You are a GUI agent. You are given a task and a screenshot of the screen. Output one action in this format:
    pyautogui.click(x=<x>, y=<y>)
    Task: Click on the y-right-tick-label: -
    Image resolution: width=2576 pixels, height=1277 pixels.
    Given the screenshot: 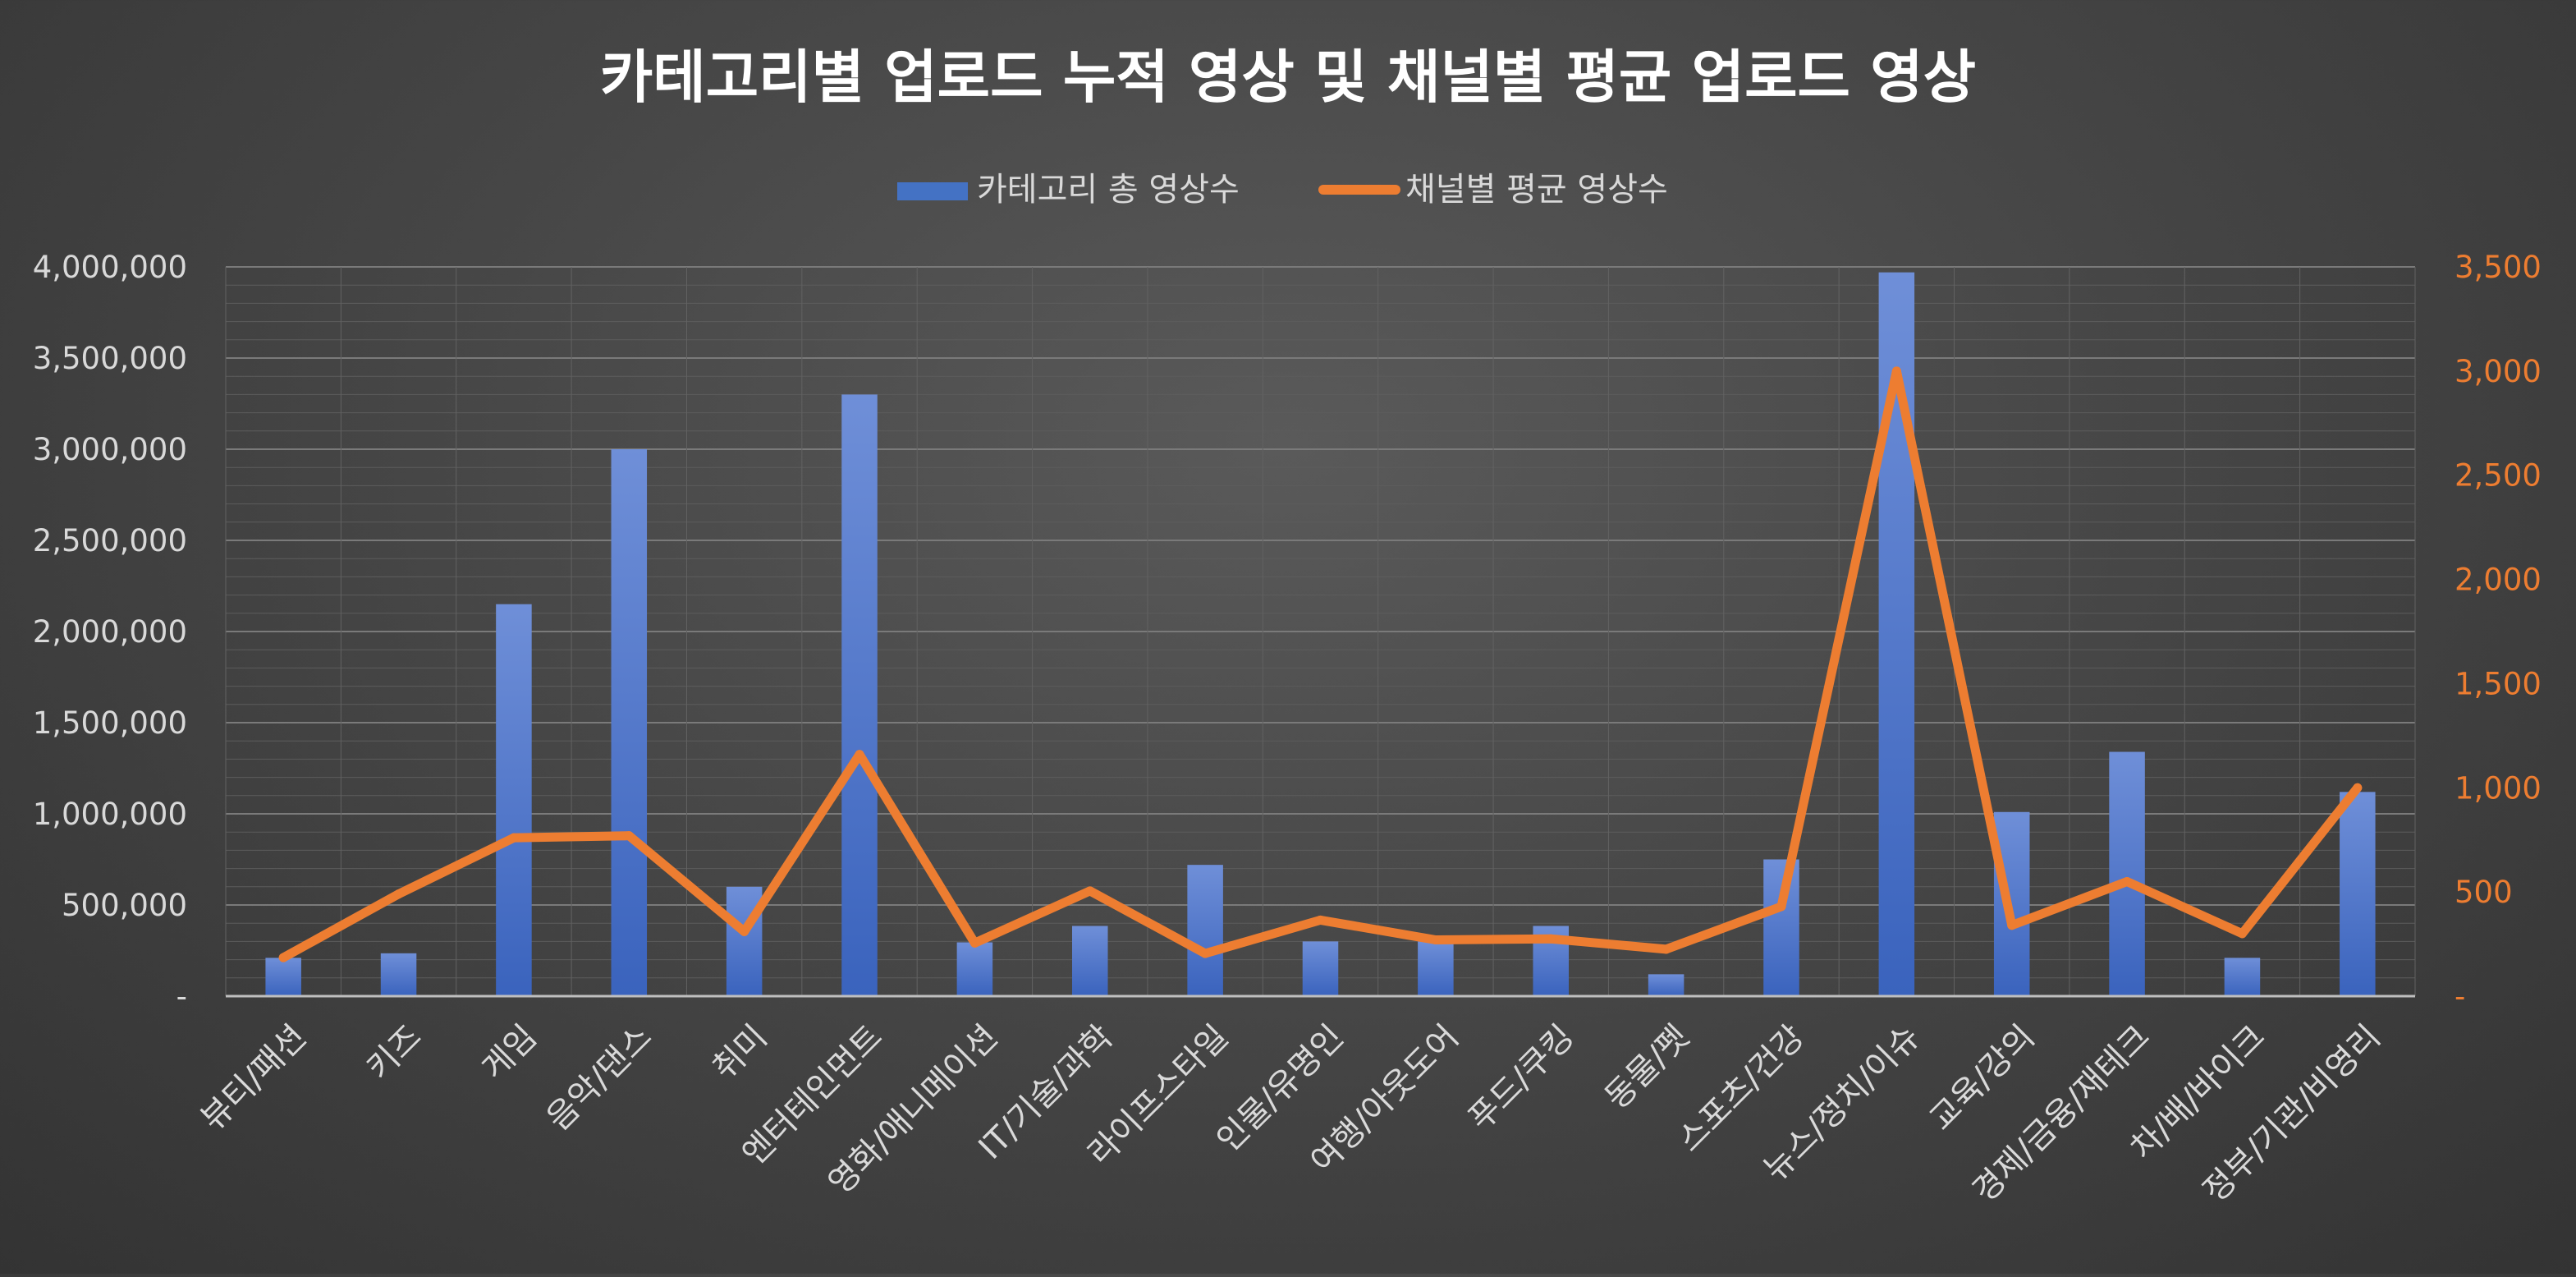 What is the action you would take?
    pyautogui.click(x=2460, y=996)
    